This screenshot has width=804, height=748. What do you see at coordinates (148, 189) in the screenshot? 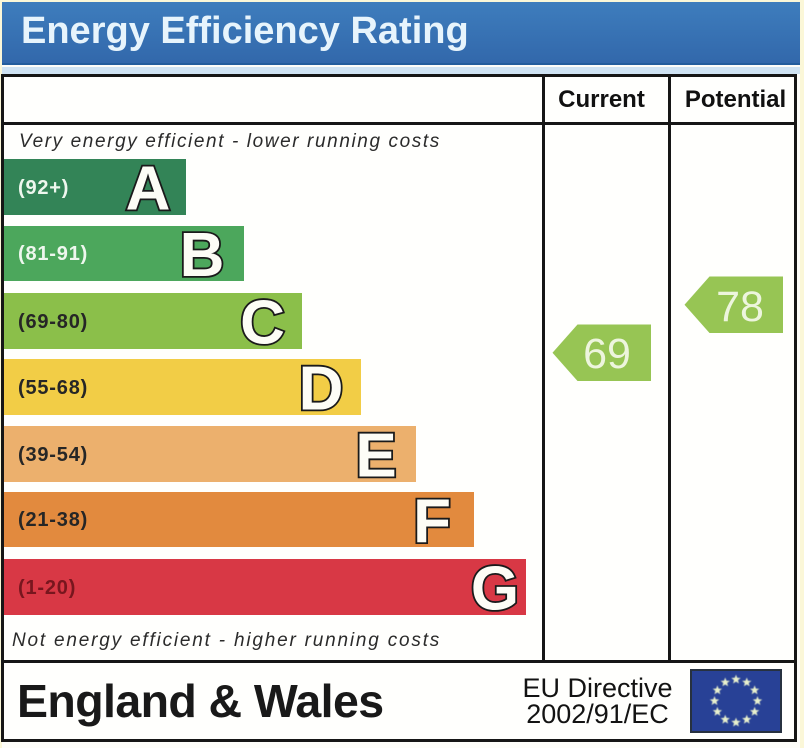
I see `svg-text: A` at bounding box center [148, 189].